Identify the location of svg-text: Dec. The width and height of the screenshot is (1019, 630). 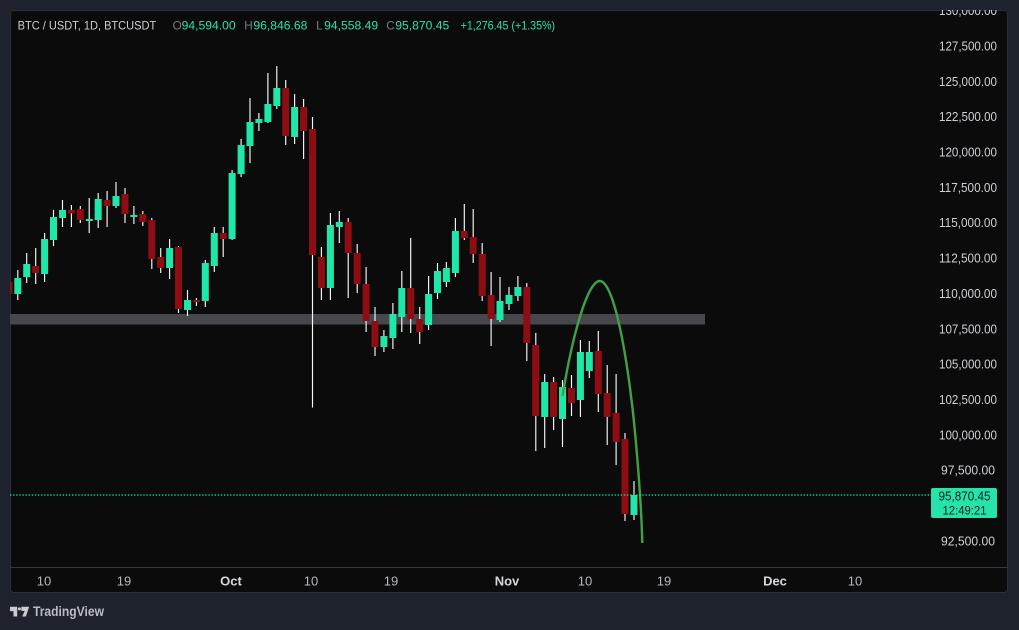
(775, 581).